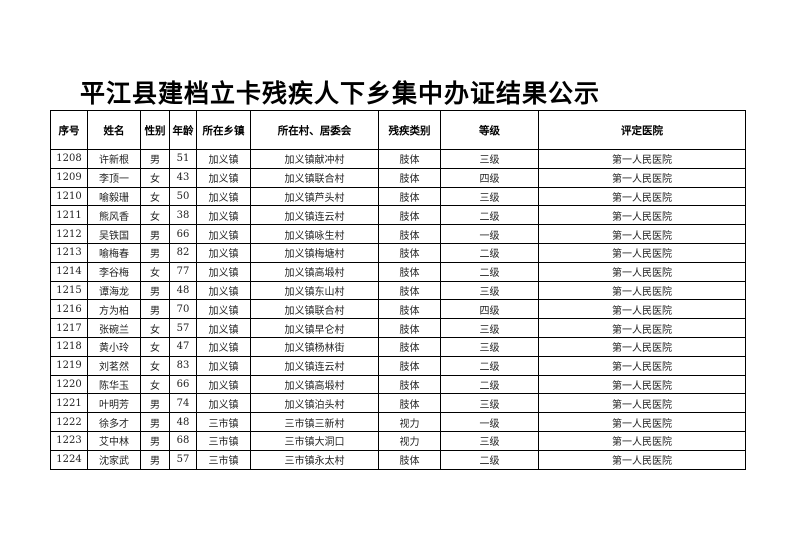  I want to click on table-cell: 1220, so click(69, 384).